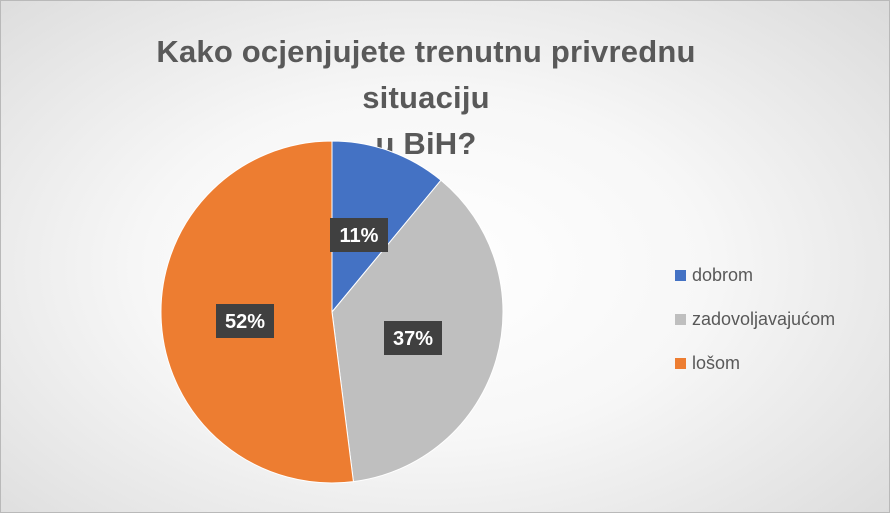  What do you see at coordinates (723, 274) in the screenshot?
I see `legend-label-dobrom: dobrom` at bounding box center [723, 274].